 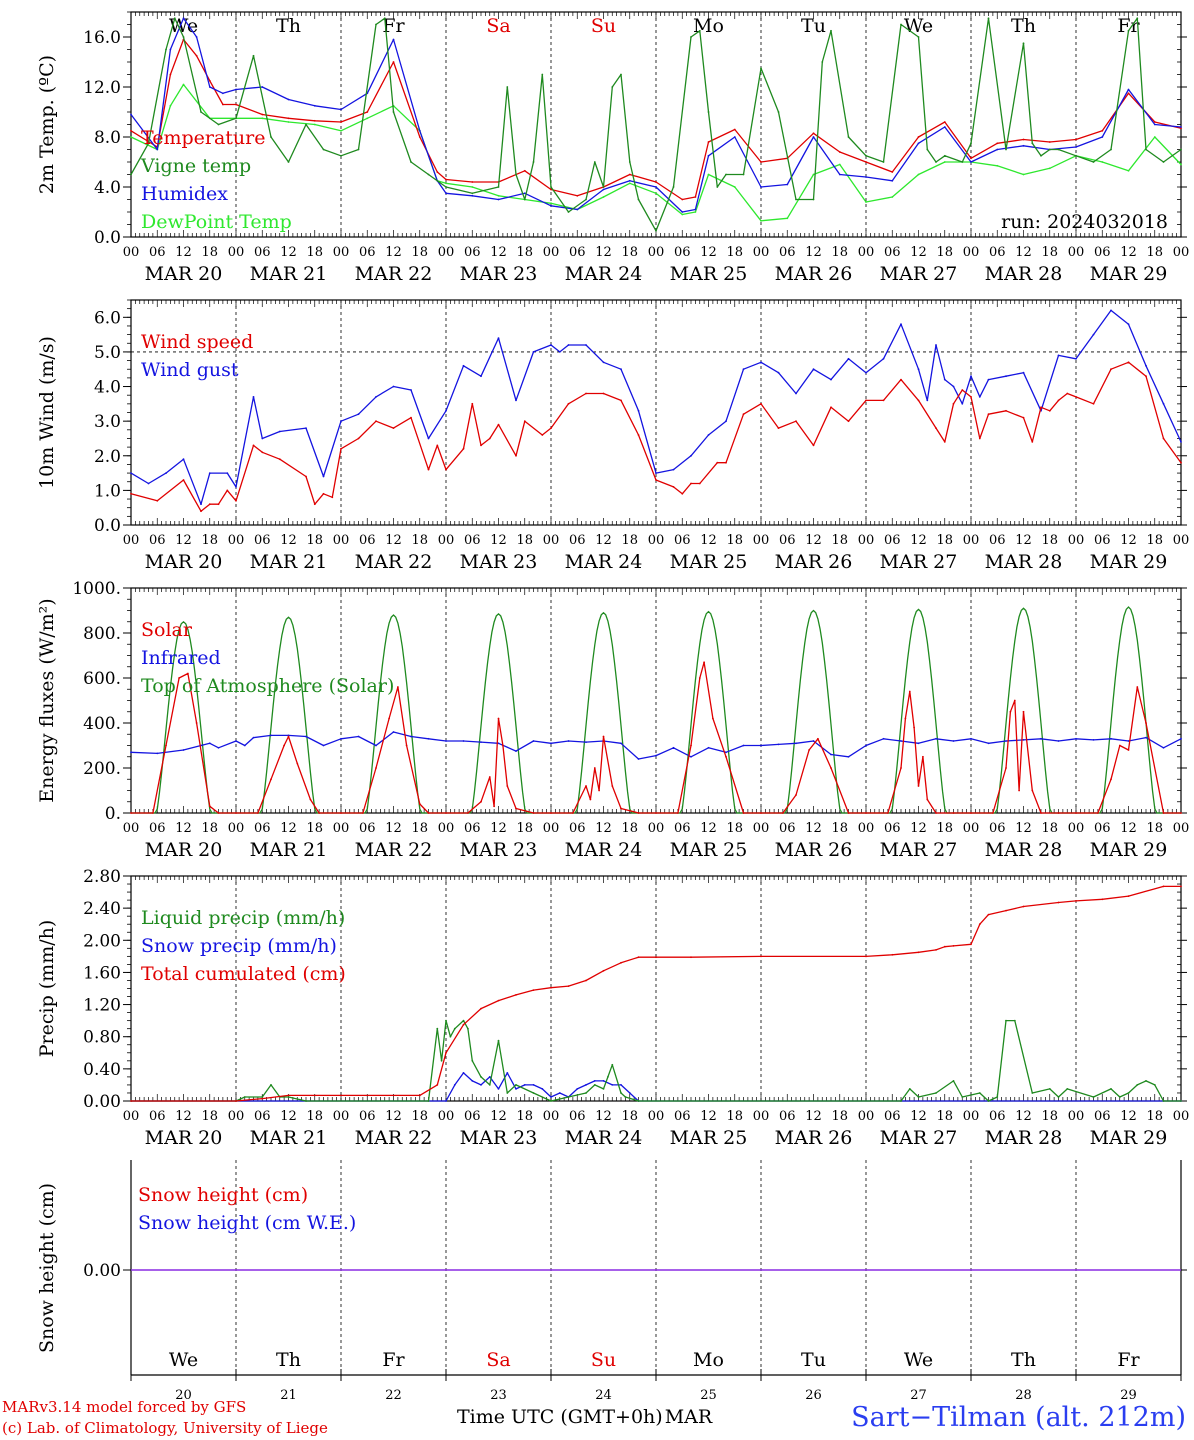 I want to click on temperature-hour-label-end: 00, so click(x=1181, y=252).